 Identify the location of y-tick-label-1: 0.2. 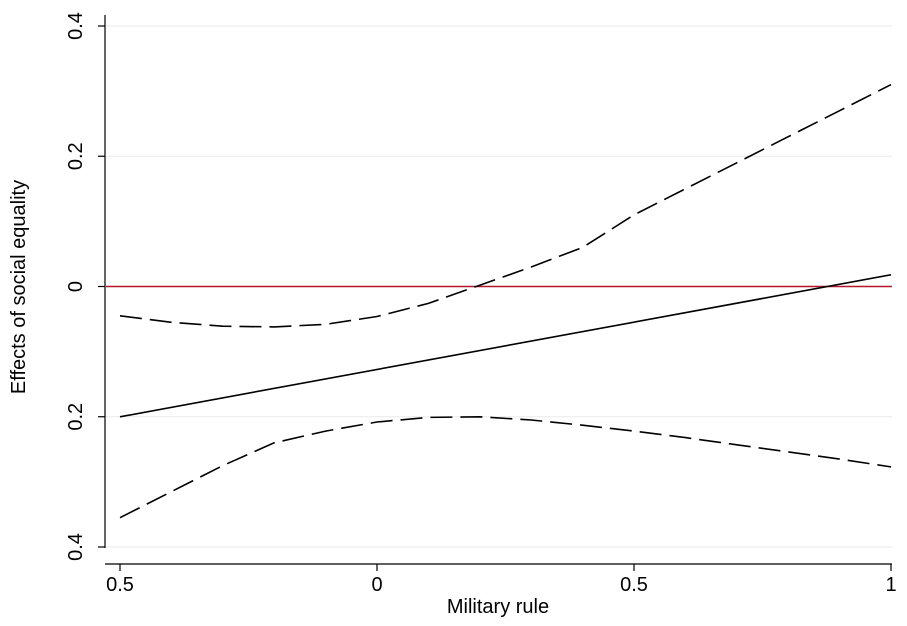
(76, 417).